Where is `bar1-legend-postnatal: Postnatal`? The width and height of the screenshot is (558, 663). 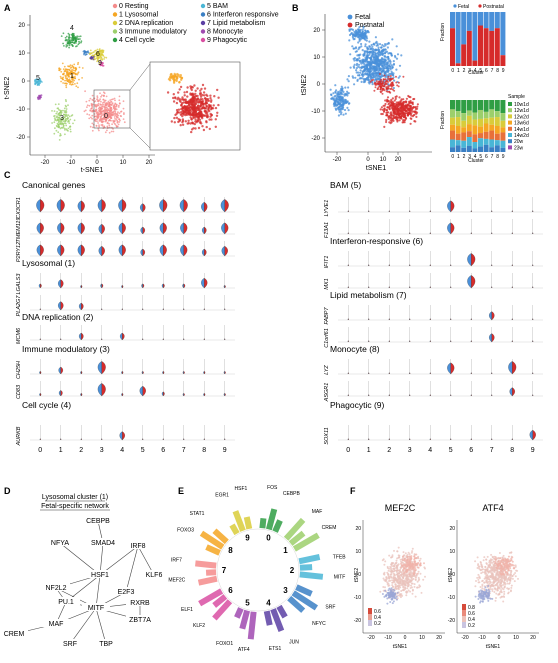 bar1-legend-postnatal: Postnatal is located at coordinates (493, 7).